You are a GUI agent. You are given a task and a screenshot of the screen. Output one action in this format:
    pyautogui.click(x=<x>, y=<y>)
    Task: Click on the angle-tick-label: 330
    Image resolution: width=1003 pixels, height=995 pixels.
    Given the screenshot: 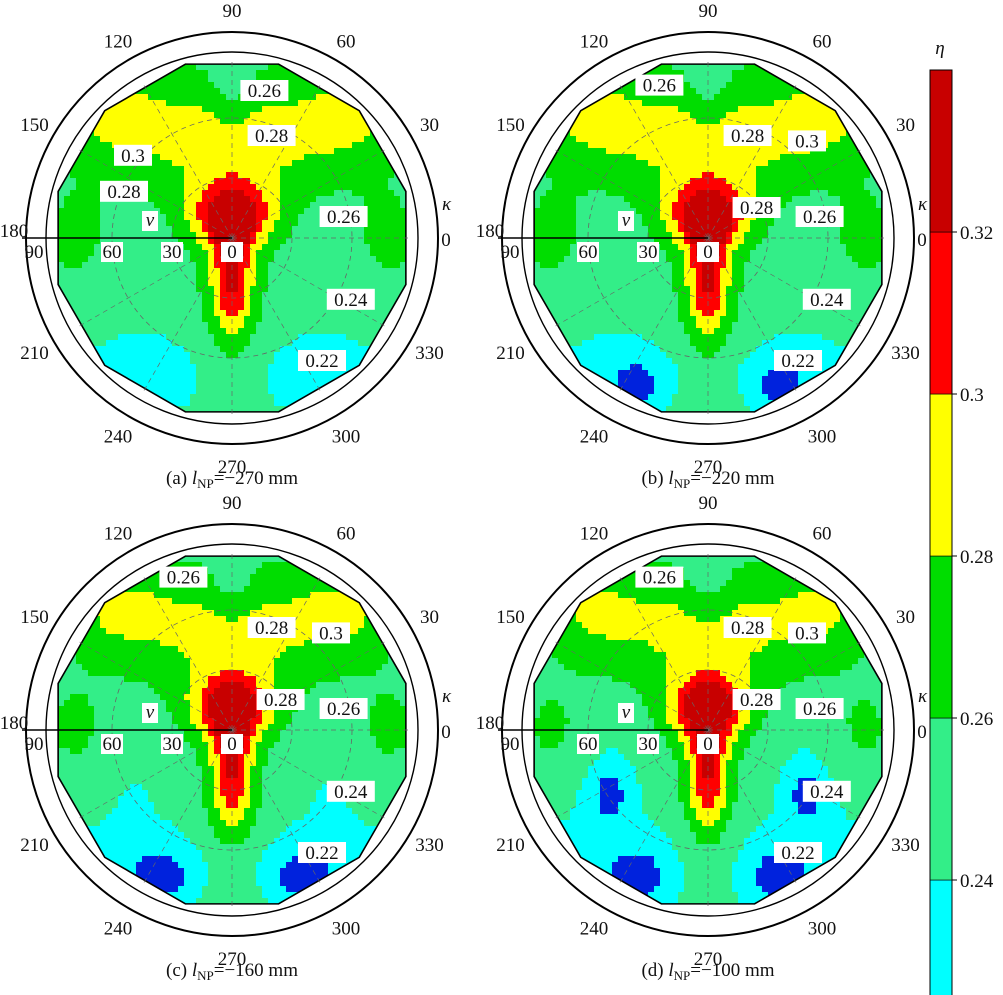 What is the action you would take?
    pyautogui.click(x=429, y=845)
    